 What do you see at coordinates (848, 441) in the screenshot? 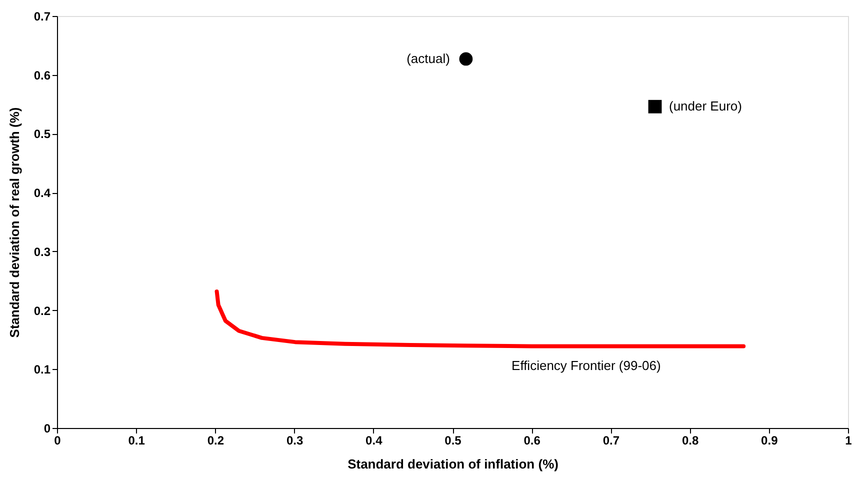
I see `x-tick-label: 1` at bounding box center [848, 441].